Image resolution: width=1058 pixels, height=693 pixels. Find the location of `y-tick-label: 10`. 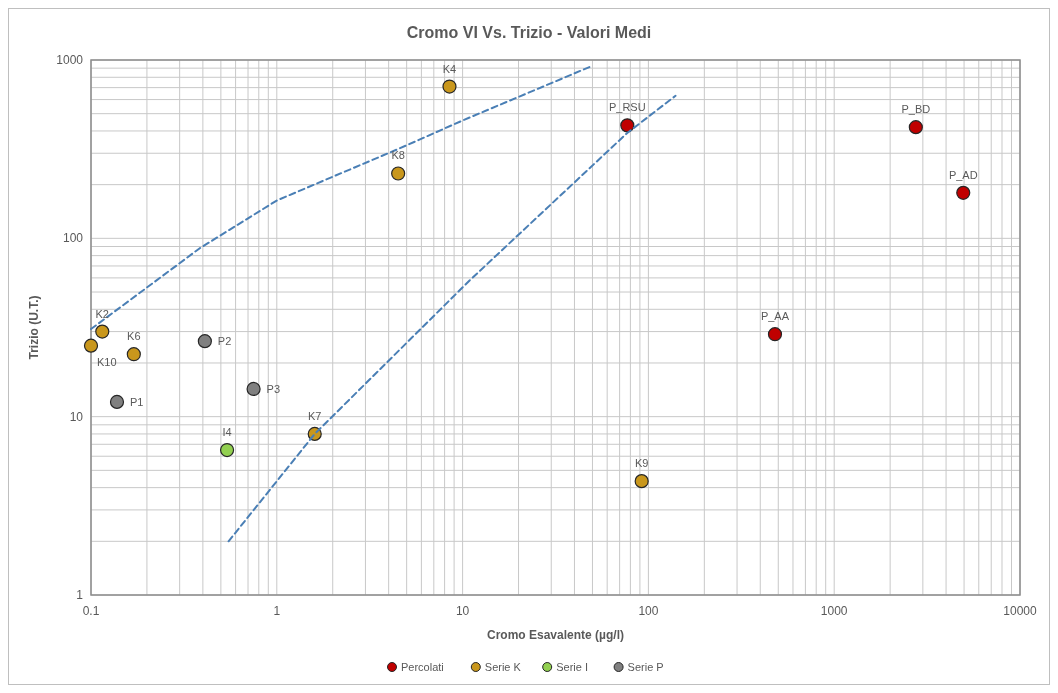

y-tick-label: 10 is located at coordinates (76, 416).